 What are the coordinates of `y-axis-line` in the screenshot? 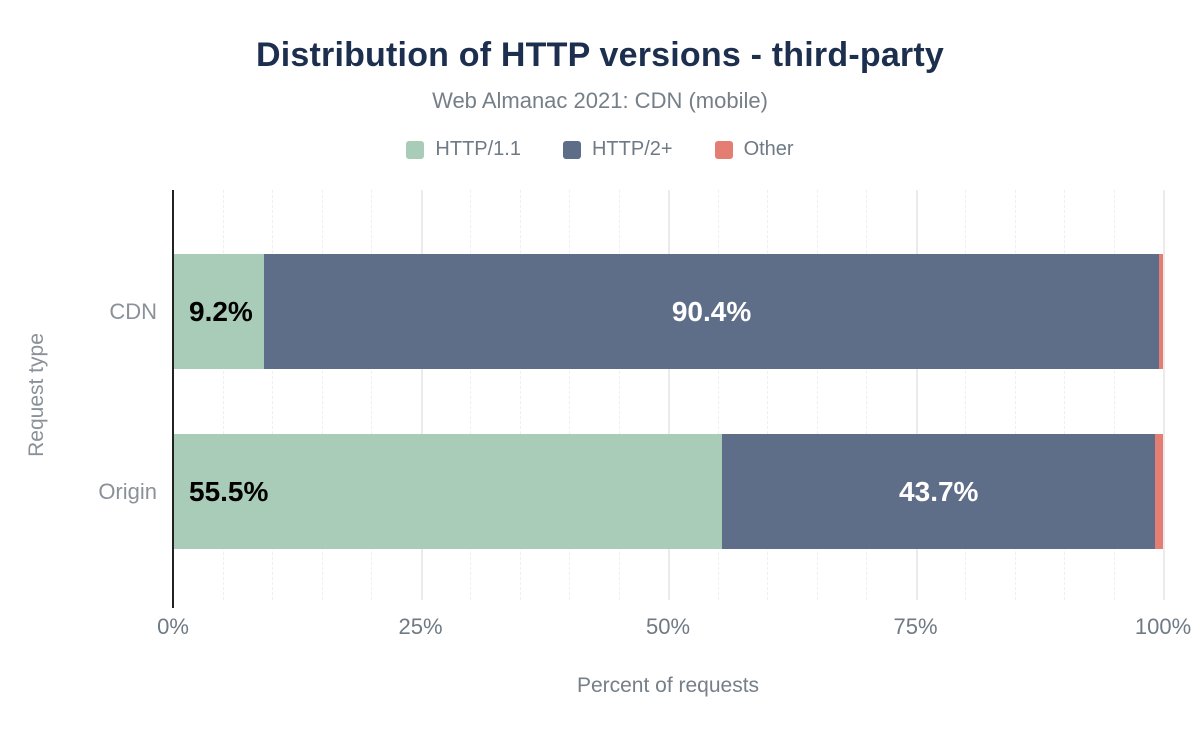 It's located at (173, 399).